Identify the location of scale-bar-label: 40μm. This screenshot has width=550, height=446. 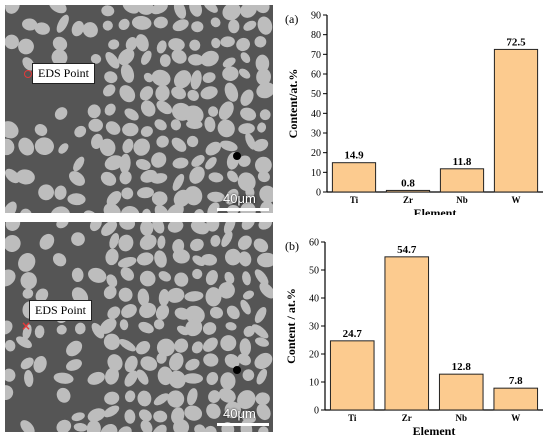
(239, 413).